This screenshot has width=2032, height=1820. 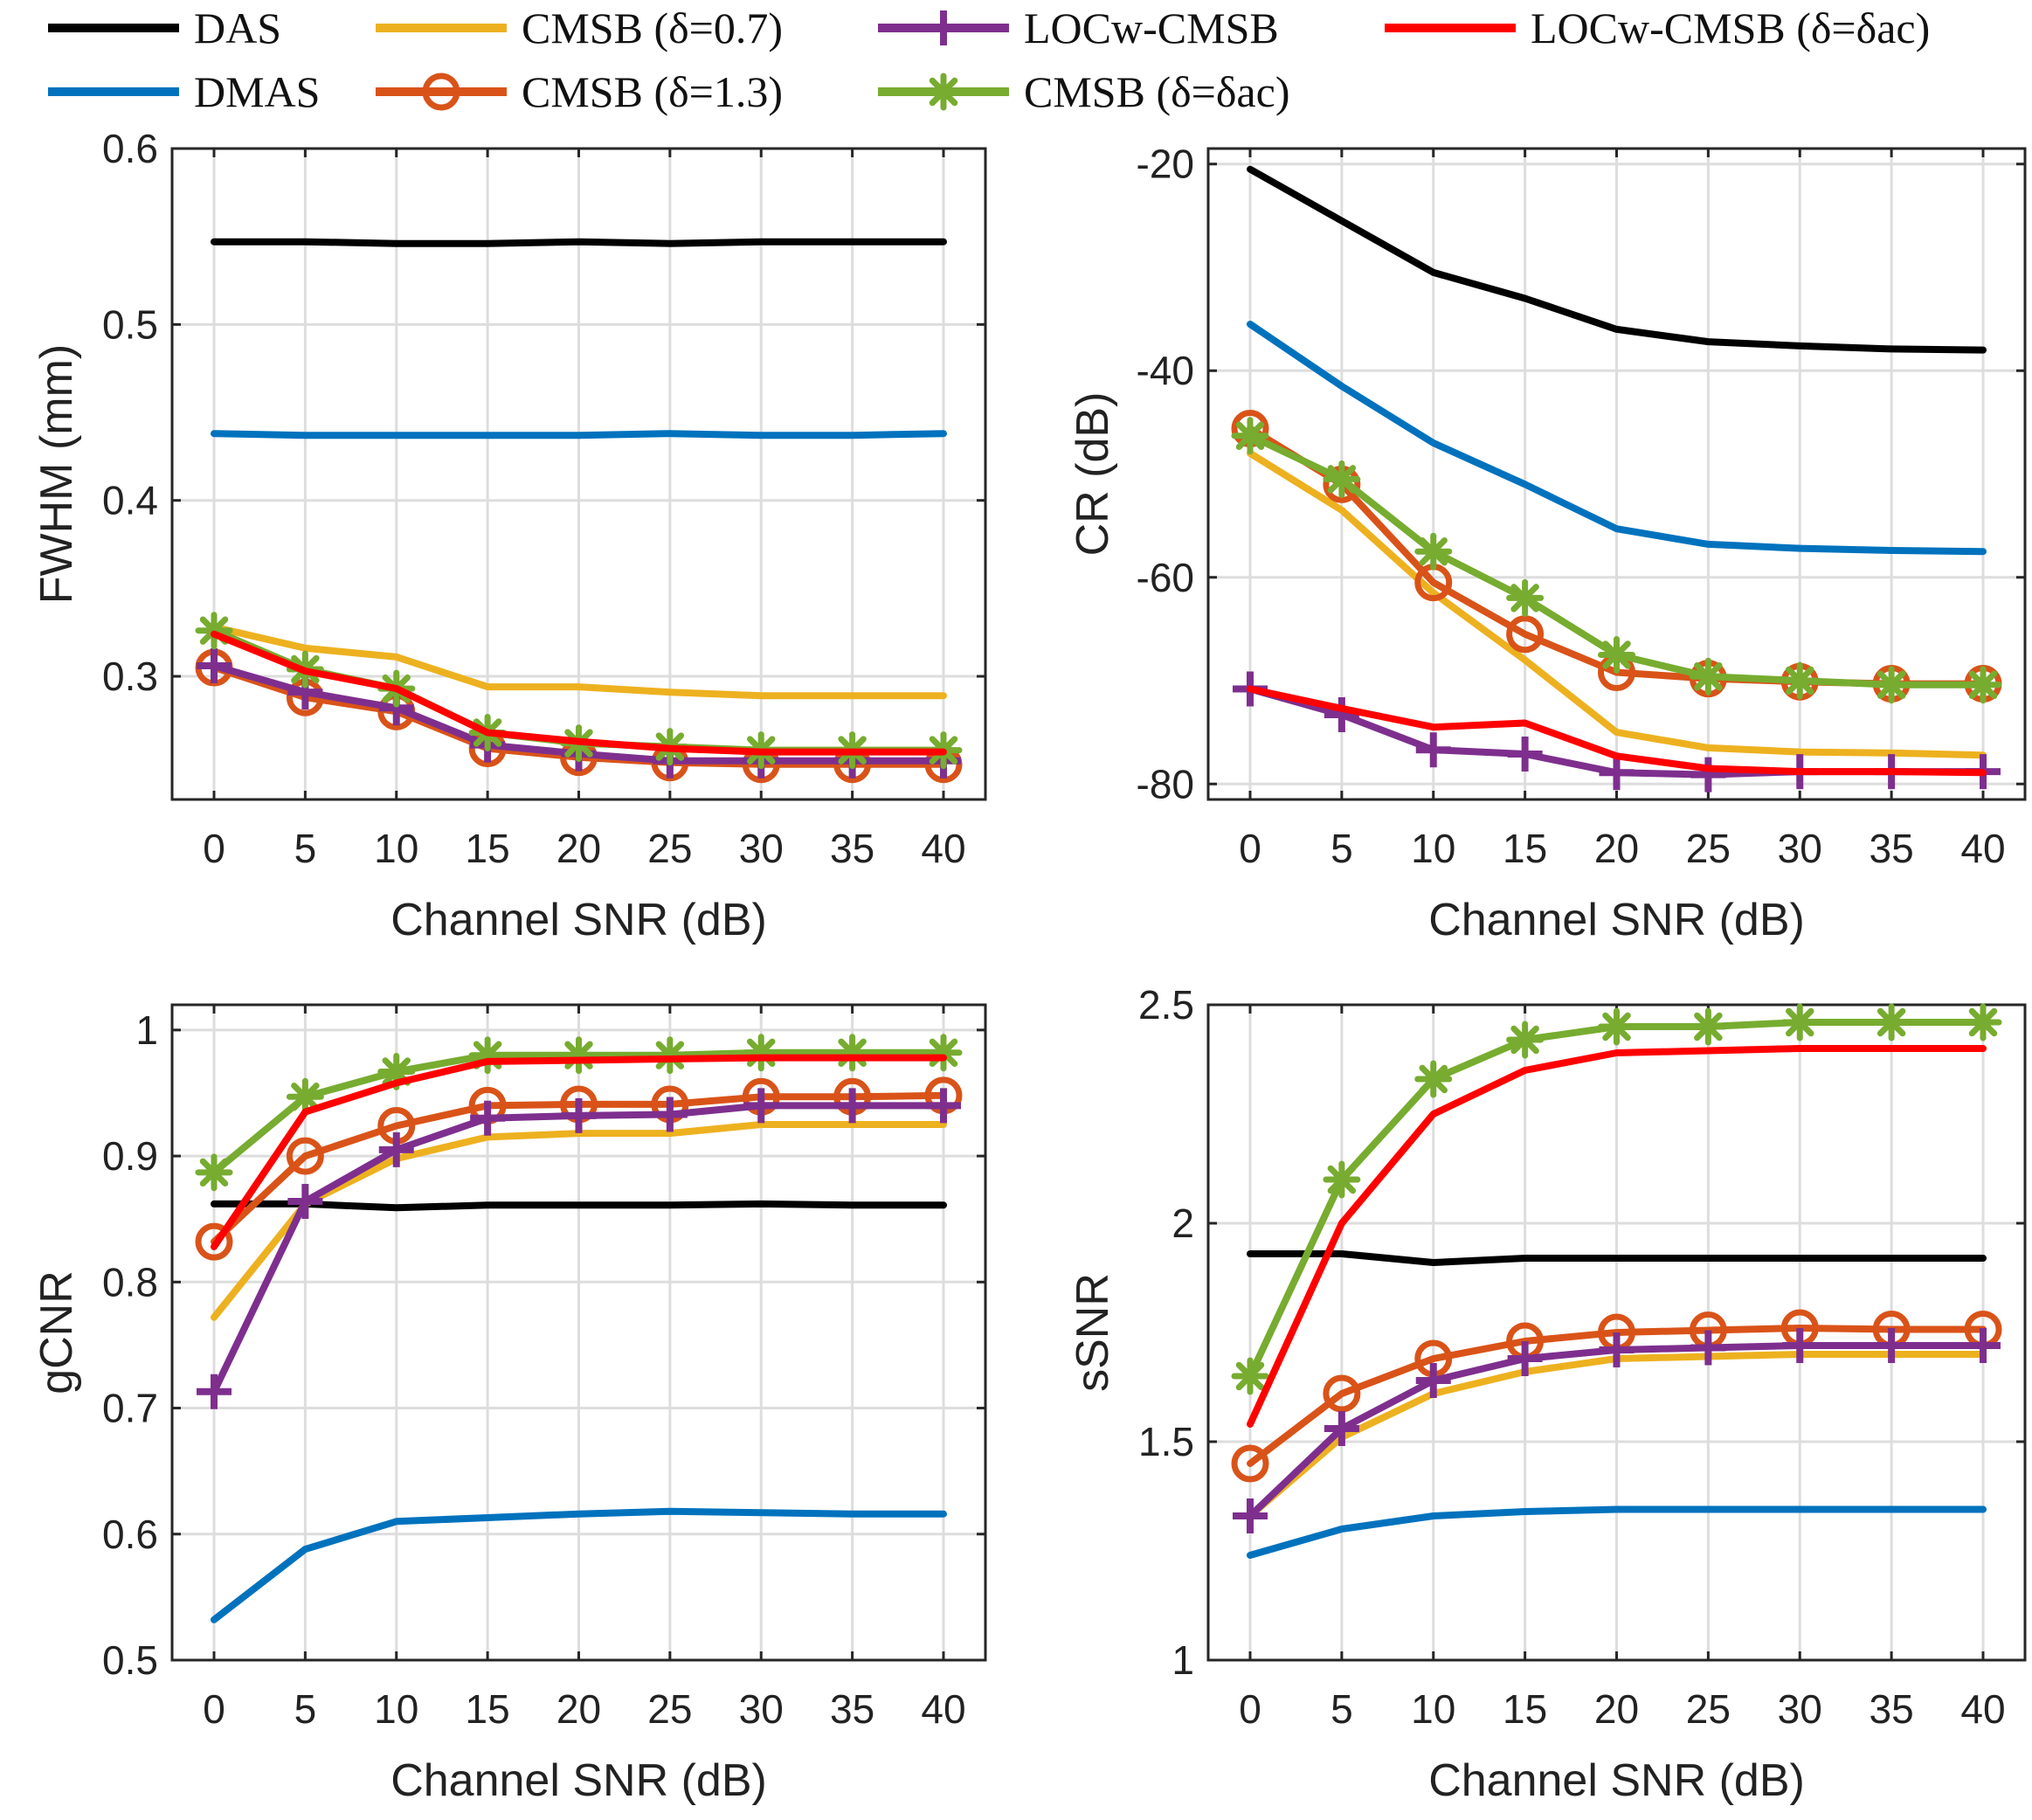 What do you see at coordinates (130, 148) in the screenshot?
I see `y-tick-label: 0.6` at bounding box center [130, 148].